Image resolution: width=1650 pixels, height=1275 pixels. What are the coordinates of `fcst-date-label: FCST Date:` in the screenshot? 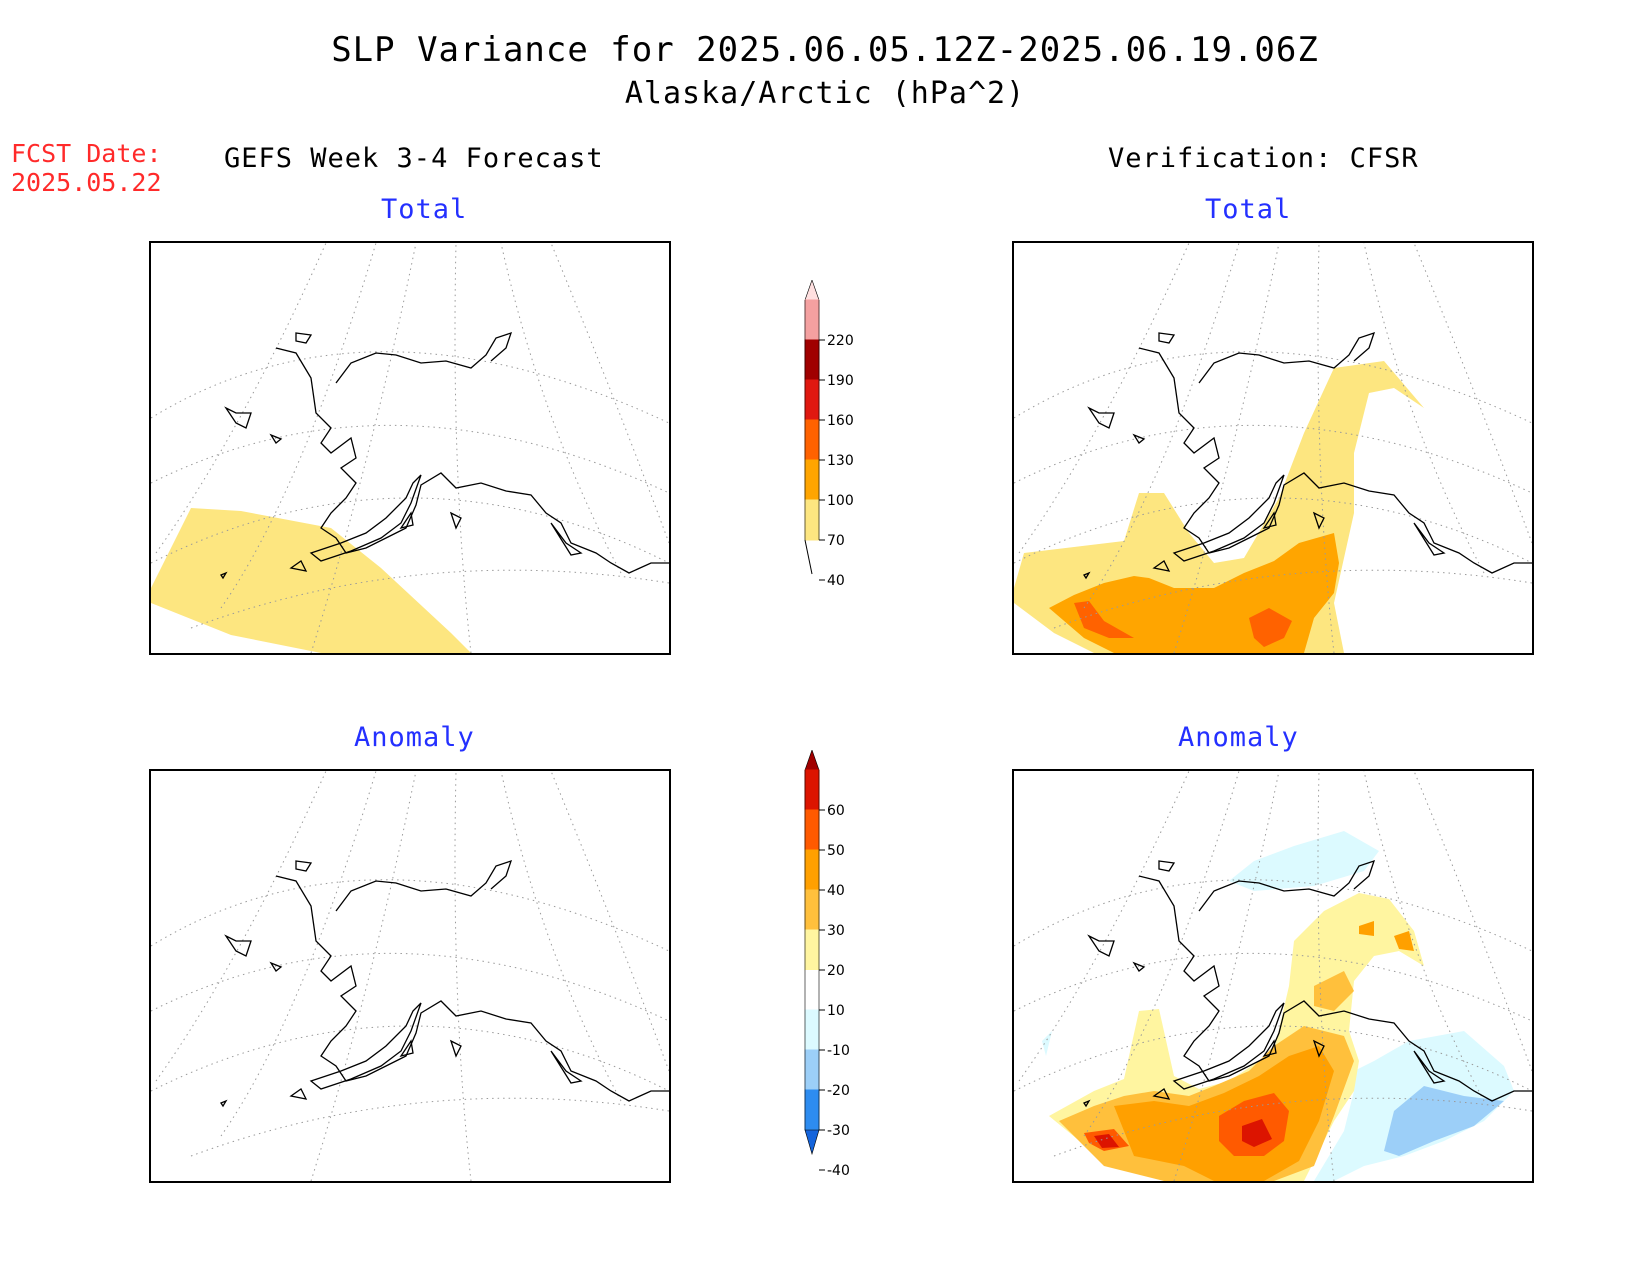 It's located at (86, 153).